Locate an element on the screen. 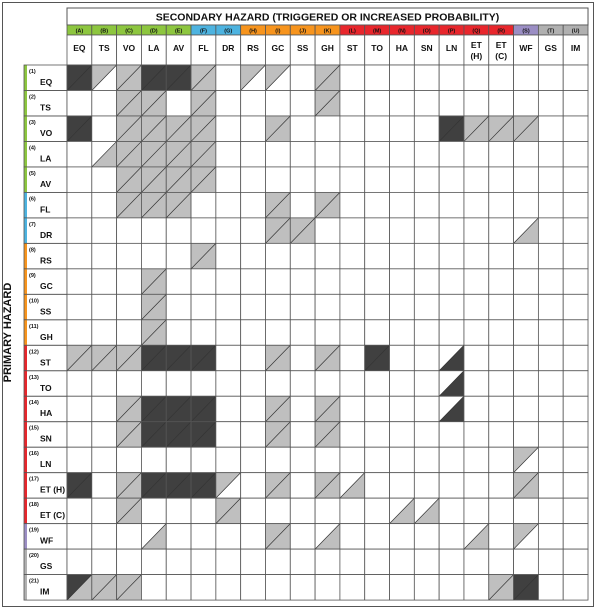  row-number: (8) is located at coordinates (32, 250).